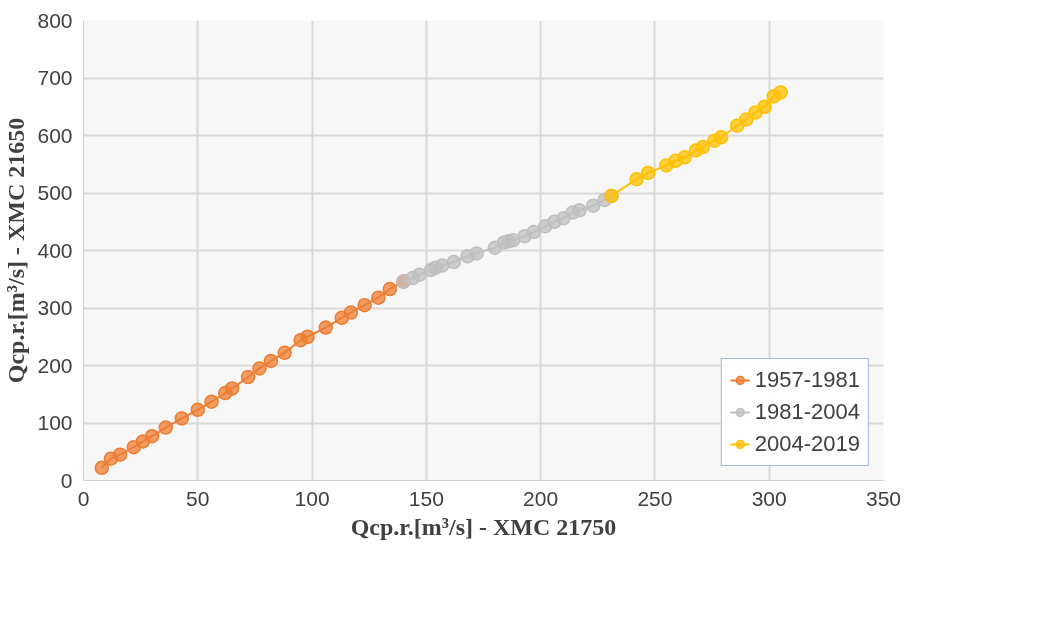  I want to click on legend-label: 2004-2019, so click(807, 444).